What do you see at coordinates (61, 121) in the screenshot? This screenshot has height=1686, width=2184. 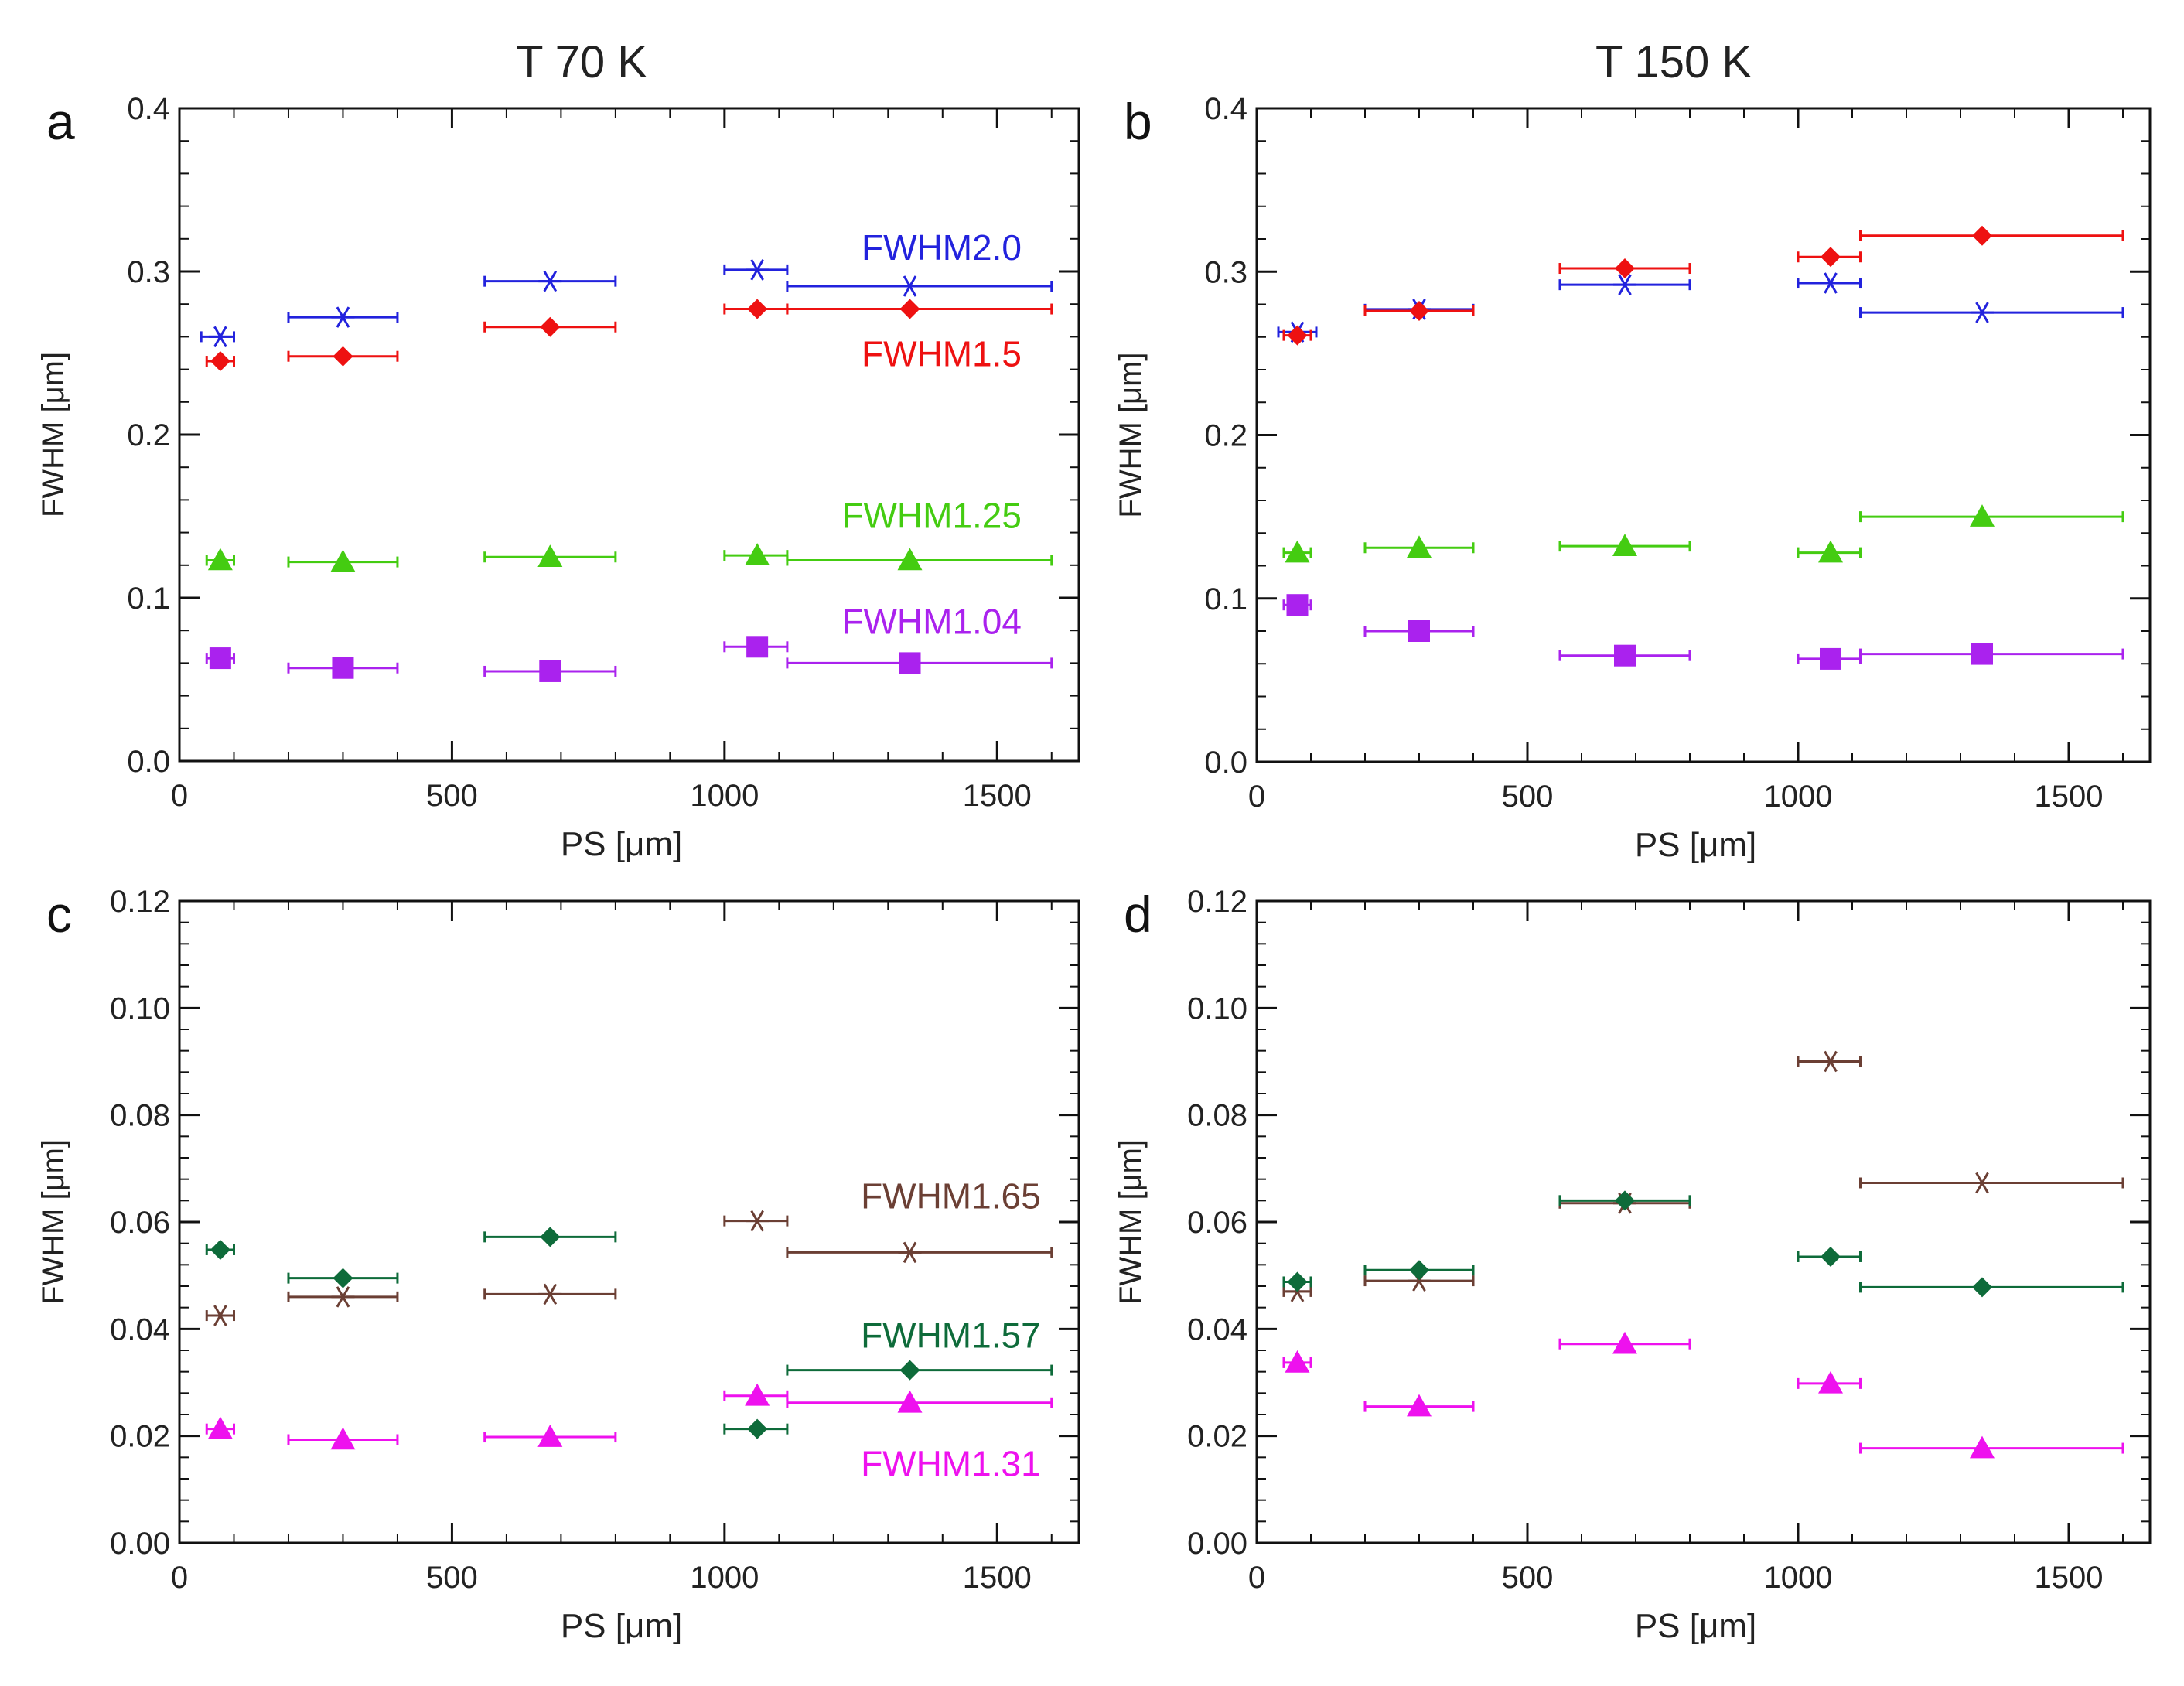 I see `panel-letter: a` at bounding box center [61, 121].